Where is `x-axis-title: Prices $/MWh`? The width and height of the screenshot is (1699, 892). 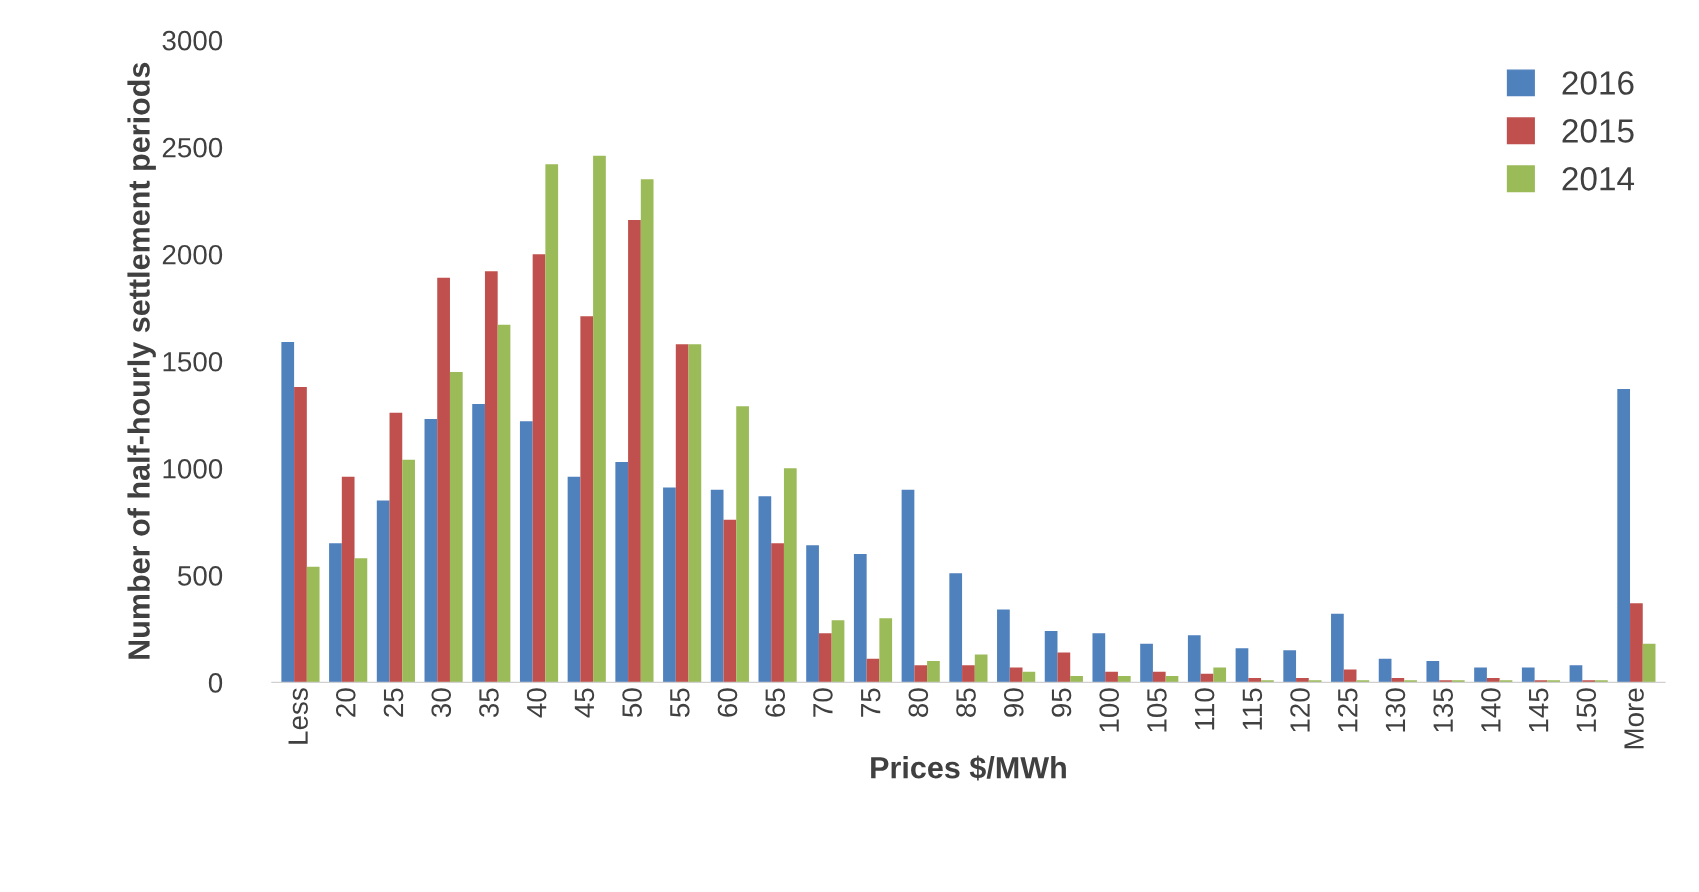 x-axis-title: Prices $/MWh is located at coordinates (968, 768).